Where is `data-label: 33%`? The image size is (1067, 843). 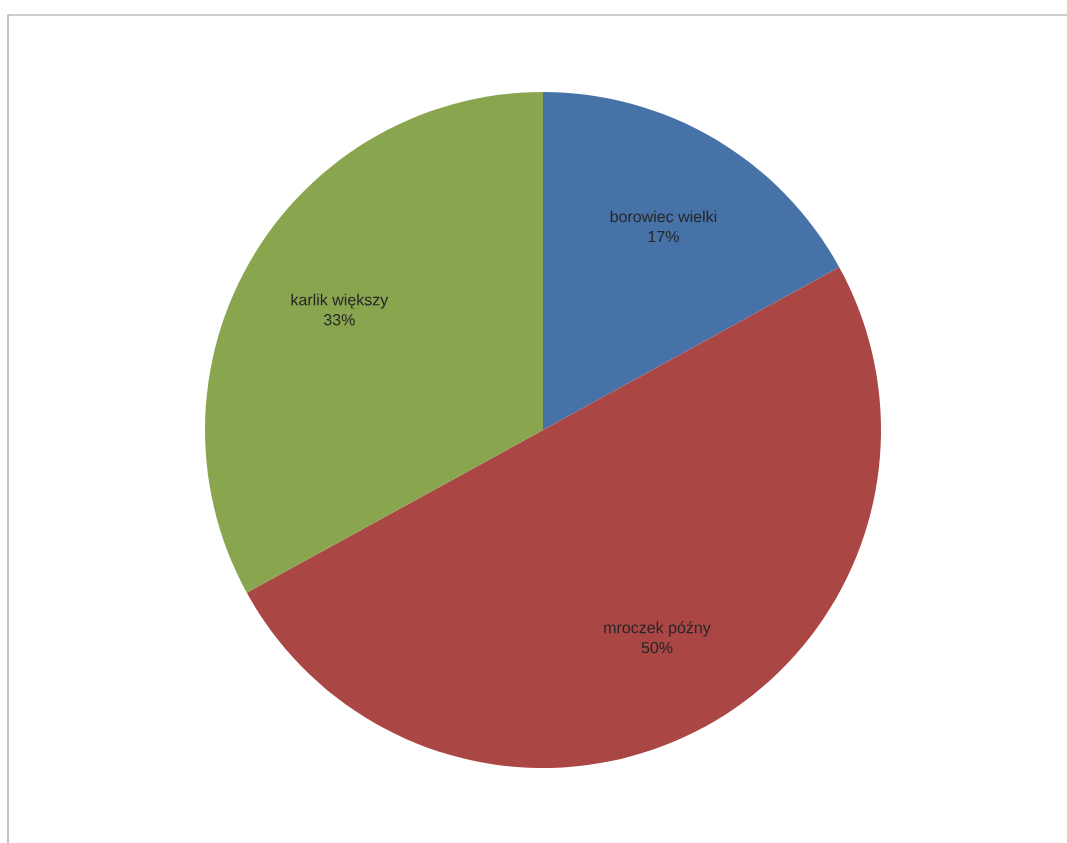 data-label: 33% is located at coordinates (339, 320).